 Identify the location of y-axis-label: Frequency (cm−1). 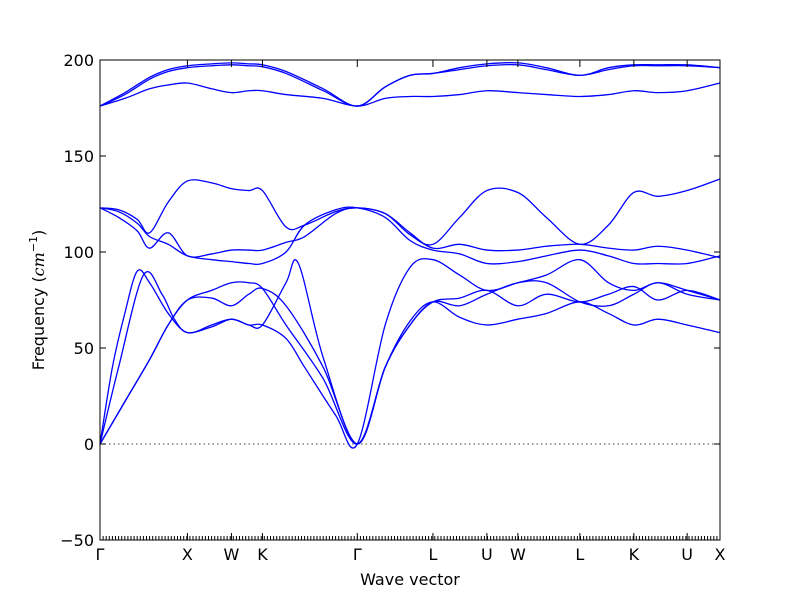
(37, 300).